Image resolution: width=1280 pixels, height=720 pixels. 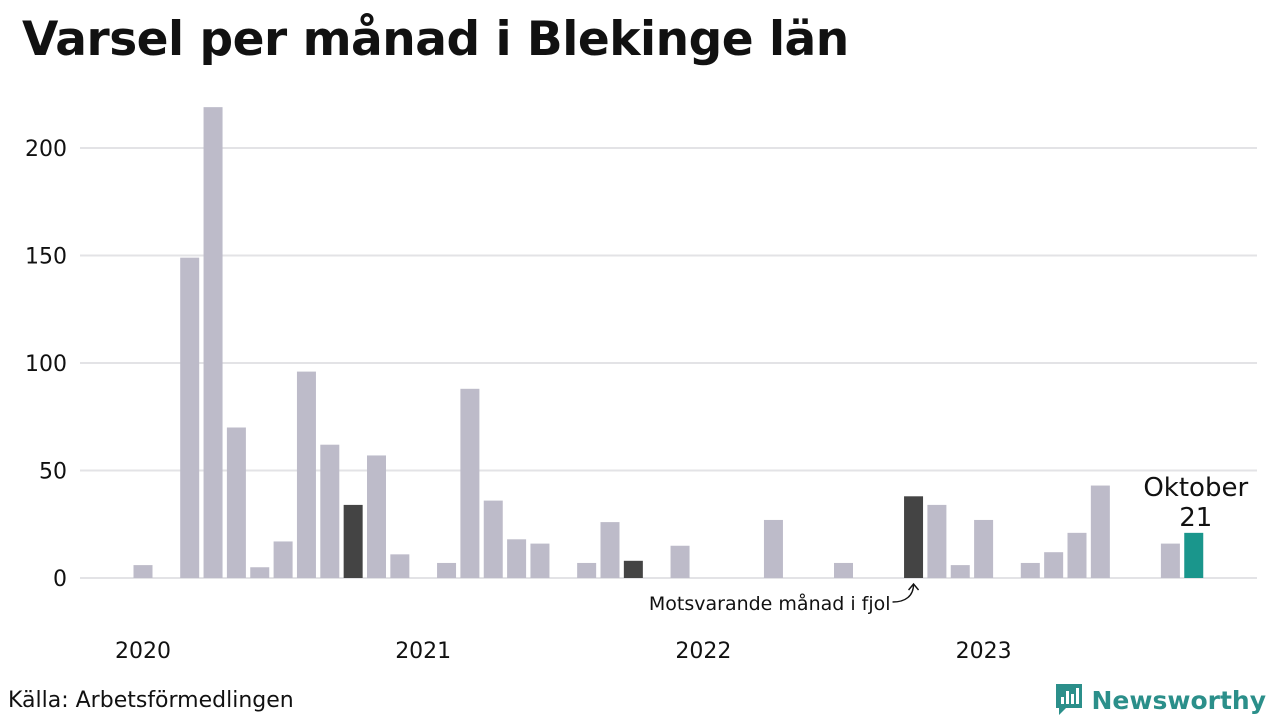 What do you see at coordinates (984, 651) in the screenshot?
I see `x-year-label: 2023` at bounding box center [984, 651].